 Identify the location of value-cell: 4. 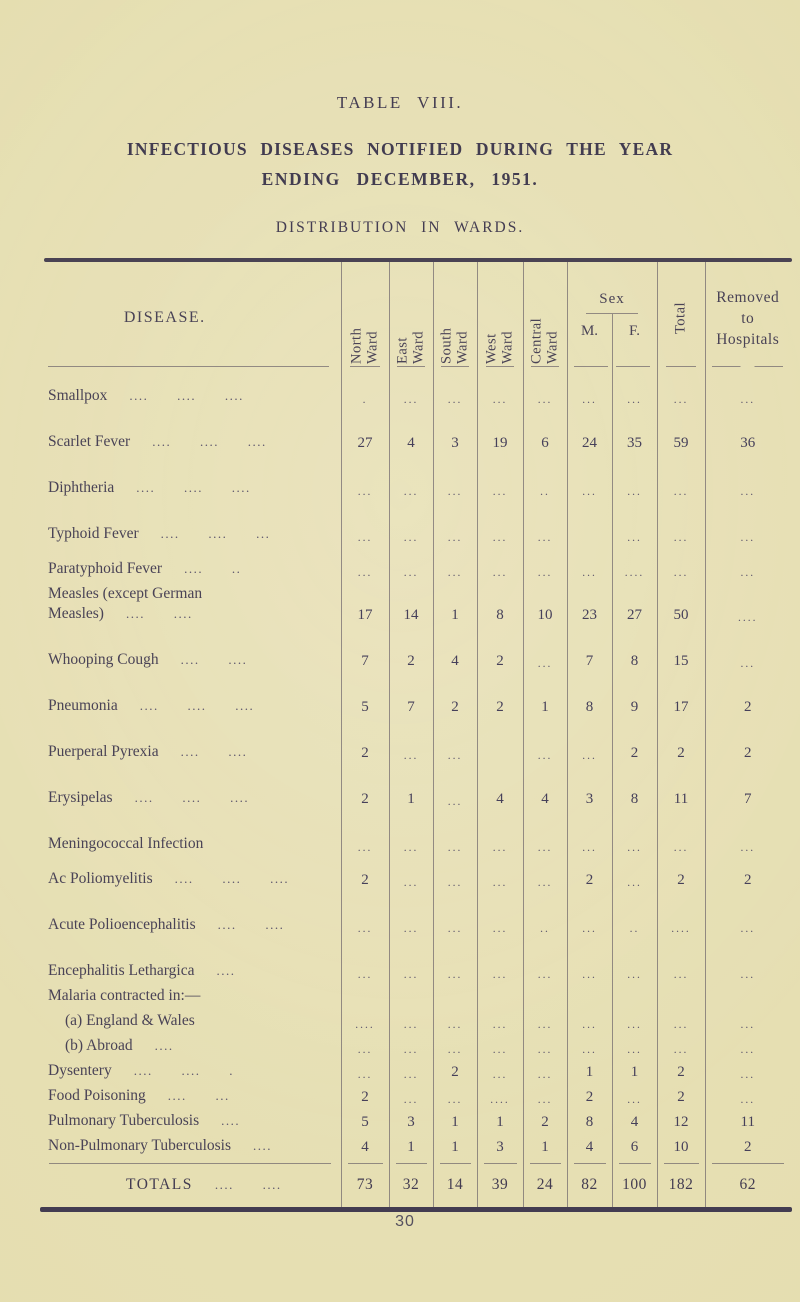
(454, 650).